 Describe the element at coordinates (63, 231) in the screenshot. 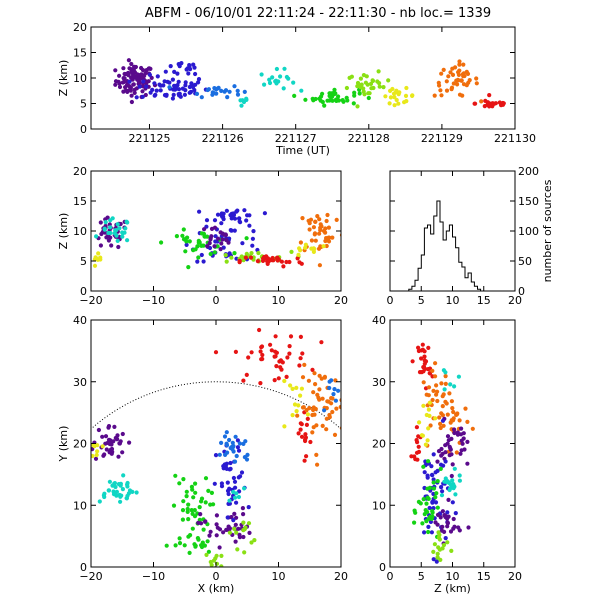

I see `y-axis-label: Z (km)` at that location.